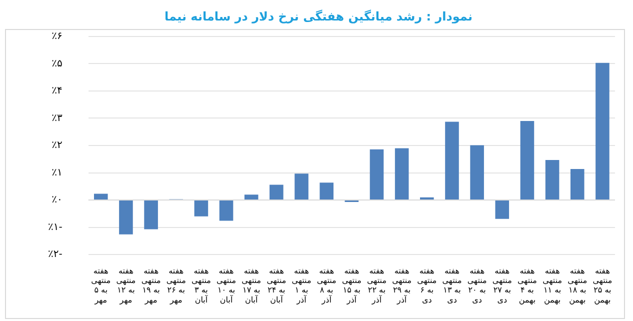 The width and height of the screenshot is (633, 321). What do you see at coordinates (402, 285) in the screenshot?
I see `x-tick-label: هفته منتهی به ۲۹ آذر` at bounding box center [402, 285].